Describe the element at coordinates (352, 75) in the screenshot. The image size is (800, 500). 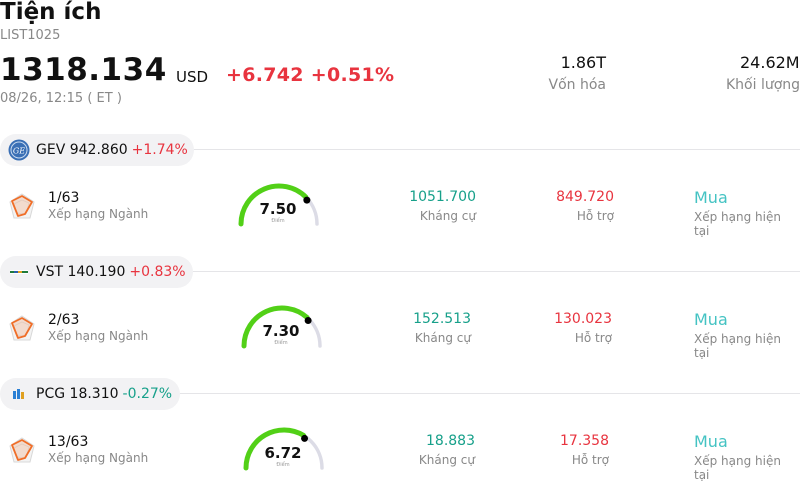
I see `change-percent: +0.51%` at that location.